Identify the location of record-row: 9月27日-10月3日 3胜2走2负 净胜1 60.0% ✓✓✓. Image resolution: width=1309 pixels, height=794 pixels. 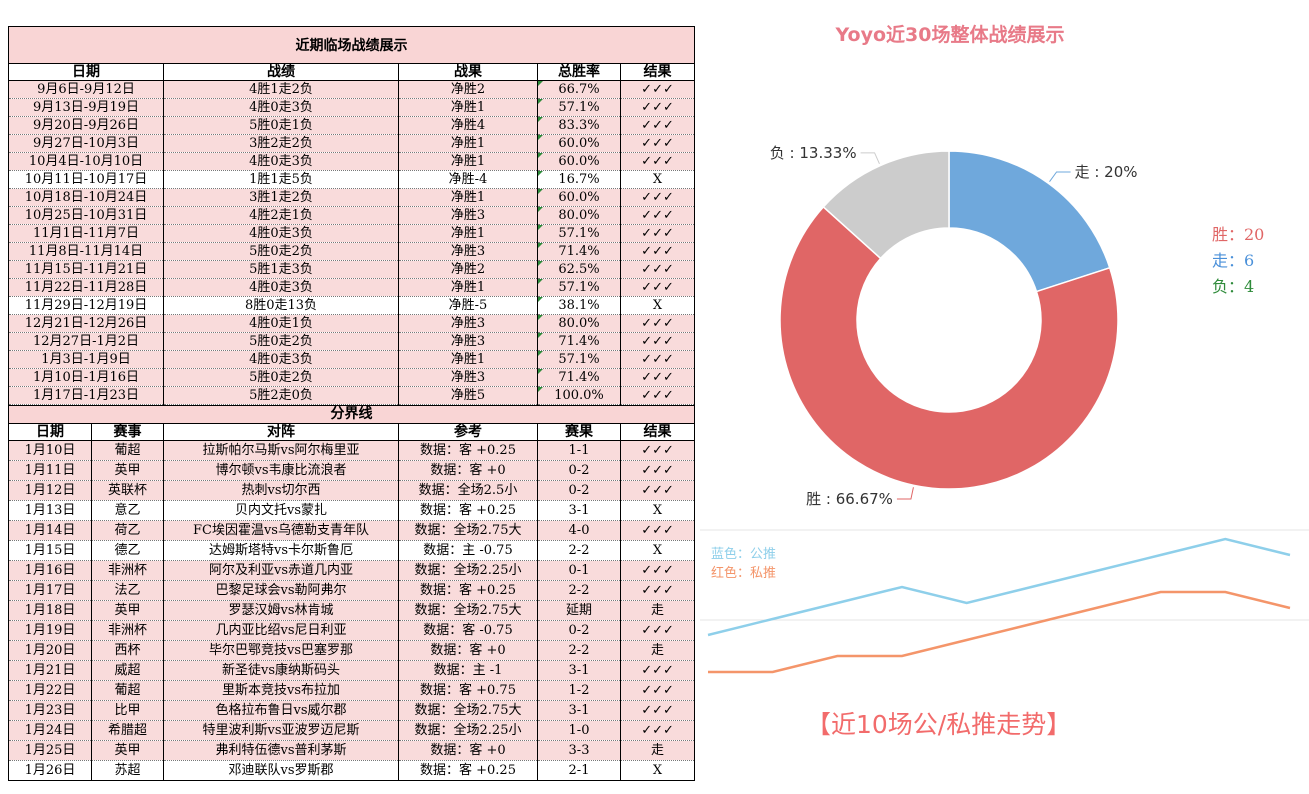
(352, 143).